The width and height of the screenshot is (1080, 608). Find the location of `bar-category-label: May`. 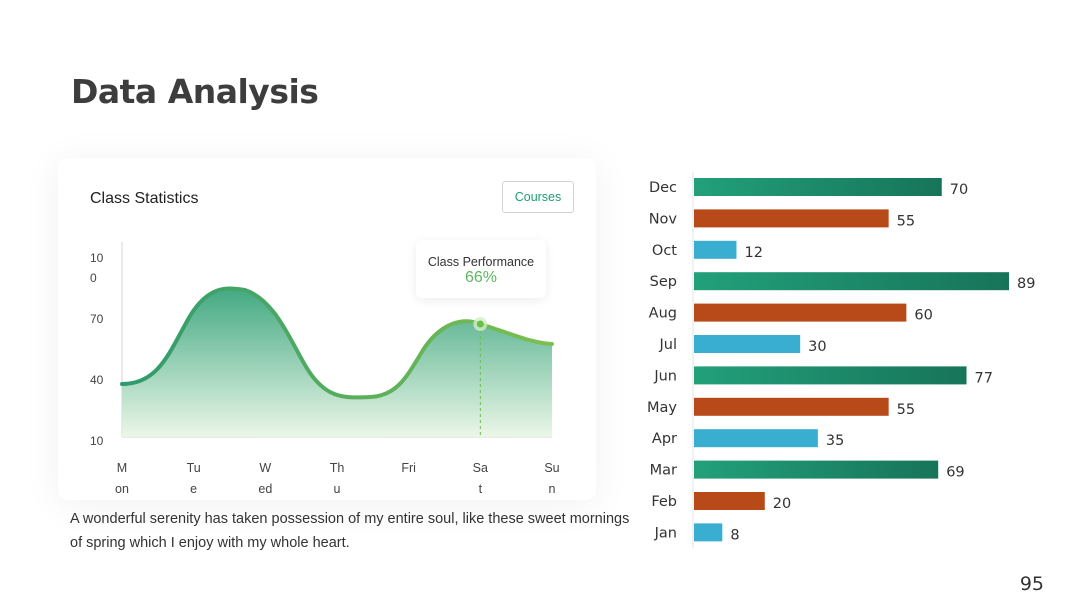

bar-category-label: May is located at coordinates (662, 408).